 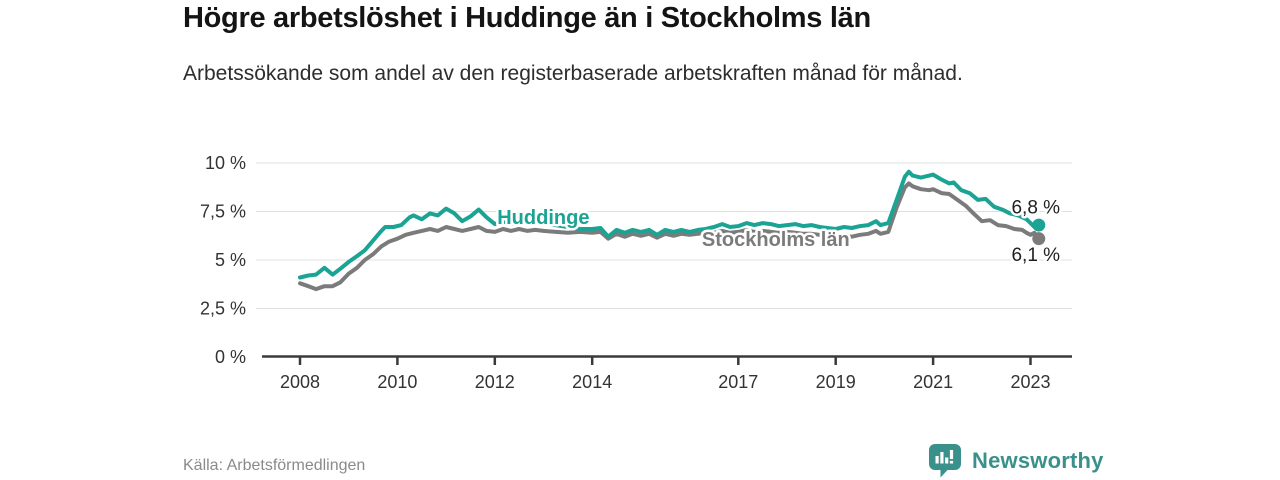 What do you see at coordinates (274, 465) in the screenshot?
I see `source-note: Källa: Arbetsförmedlingen` at bounding box center [274, 465].